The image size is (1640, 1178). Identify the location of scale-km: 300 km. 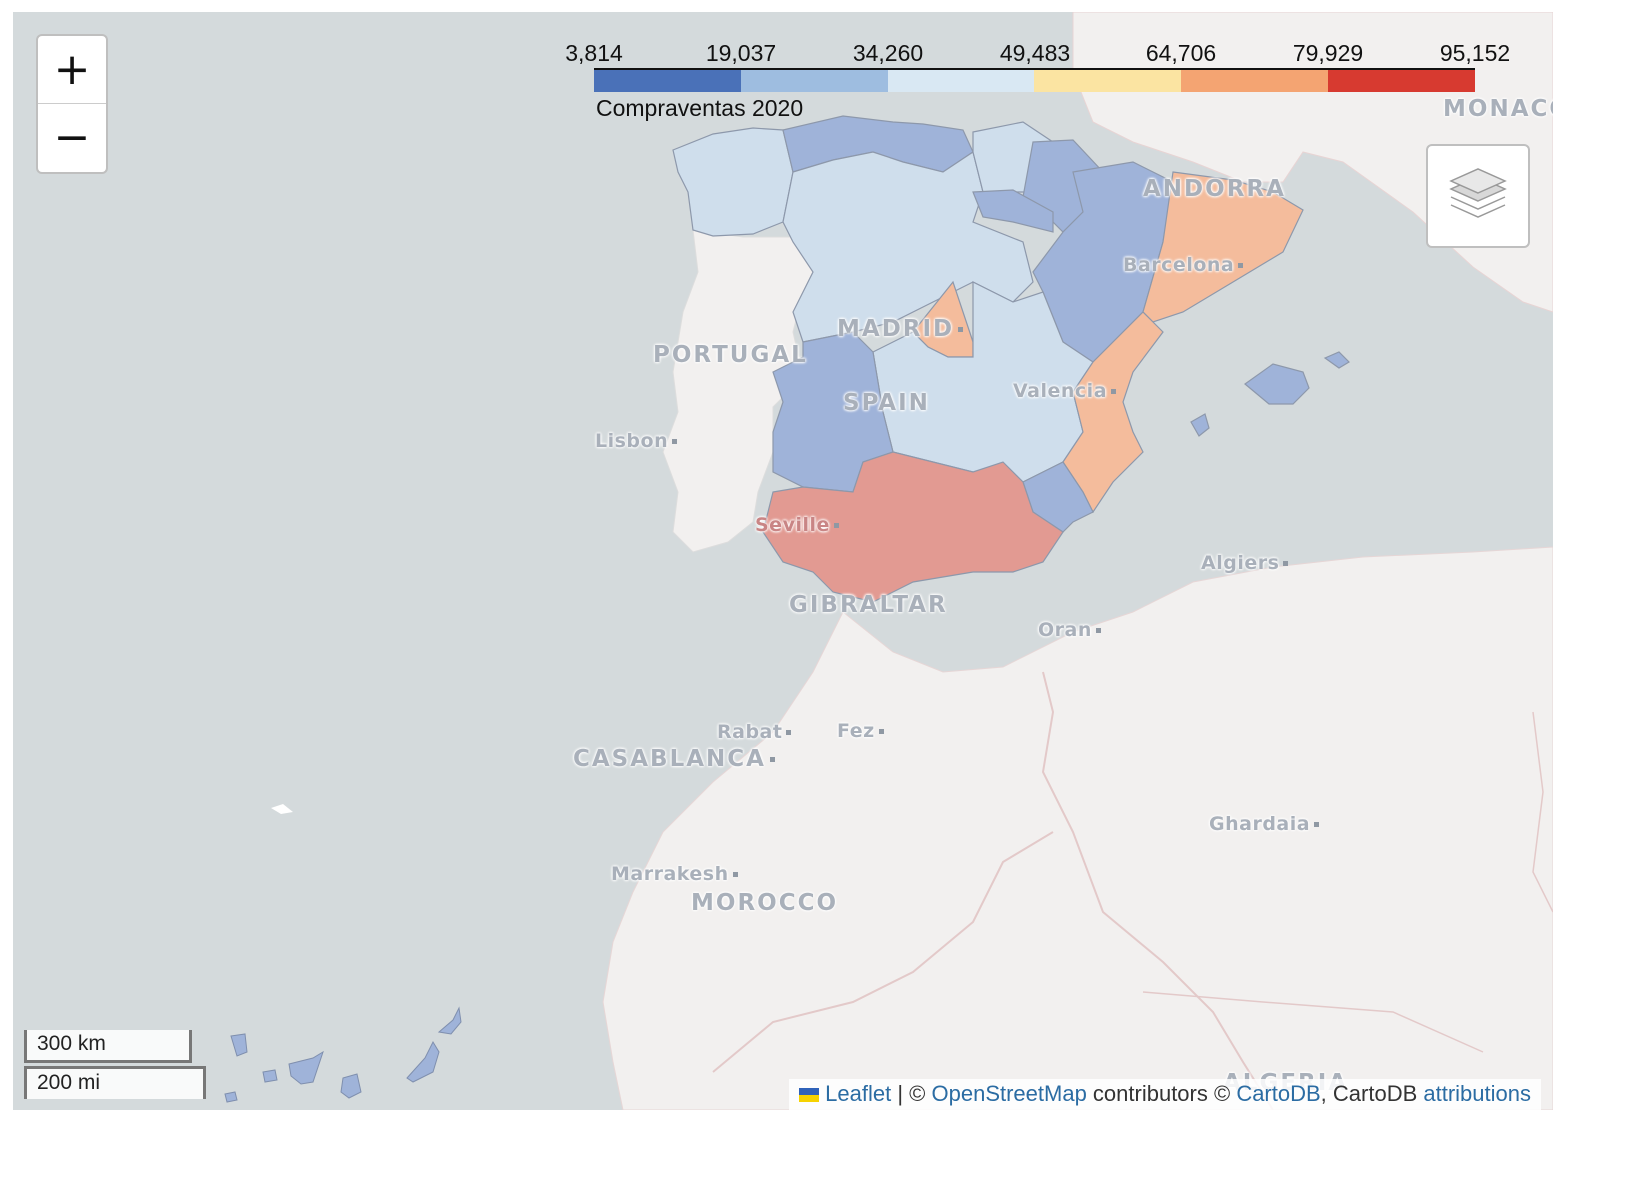
(108, 1046).